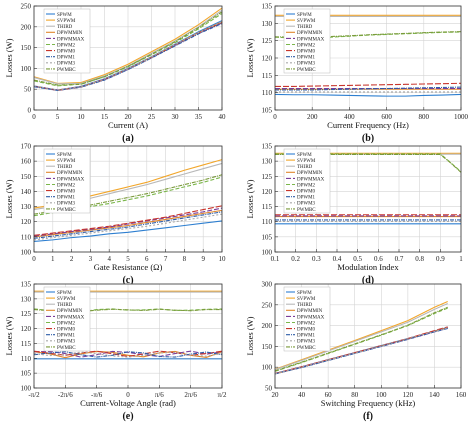 The image size is (474, 424). I want to click on x-tick-label: 160, so click(461, 395).